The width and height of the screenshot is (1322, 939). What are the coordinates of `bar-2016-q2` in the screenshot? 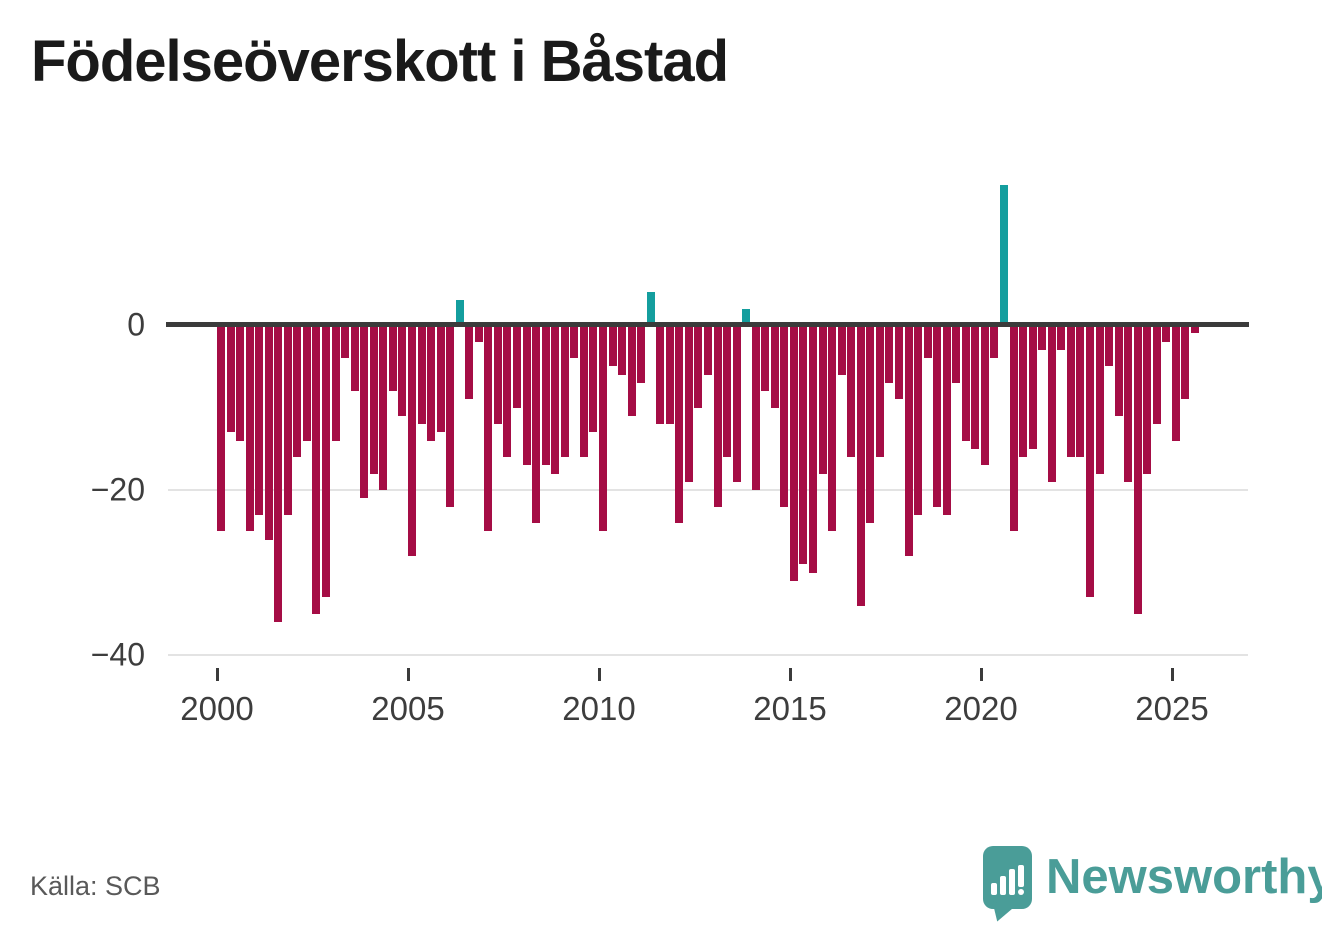 It's located at (841, 350).